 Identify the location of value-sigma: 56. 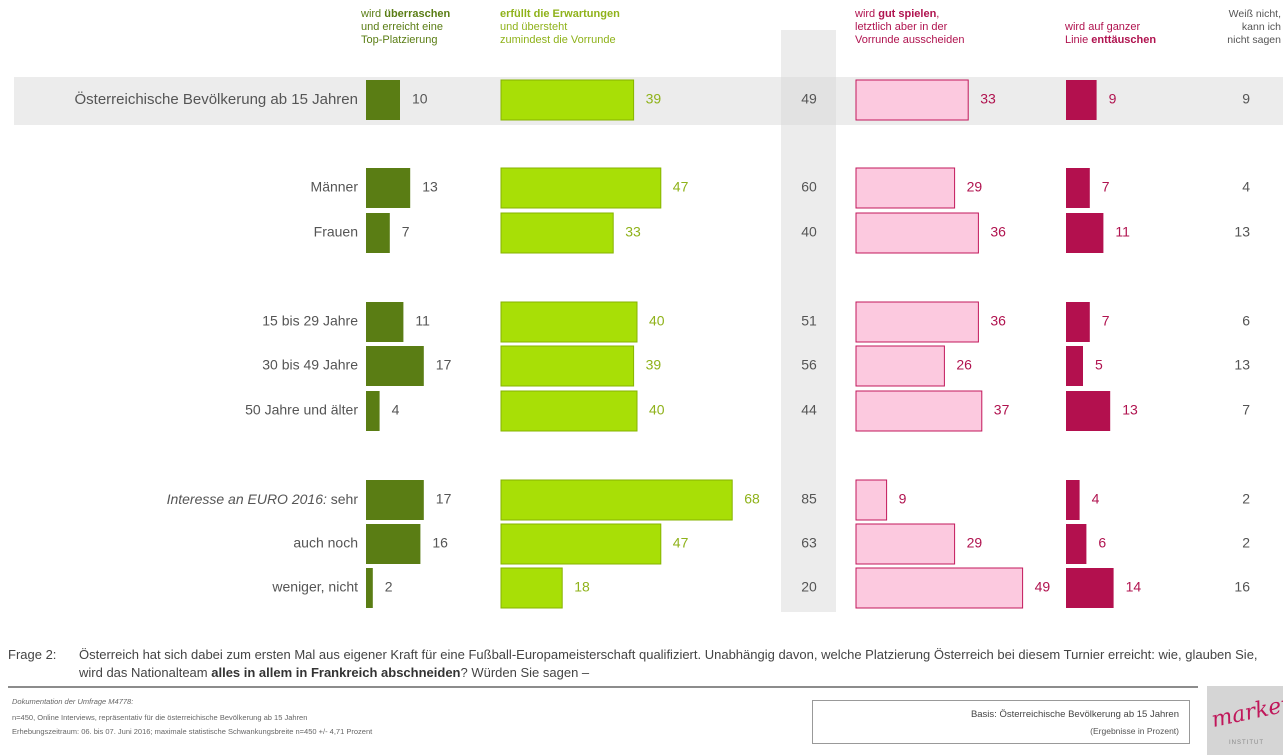
(809, 365).